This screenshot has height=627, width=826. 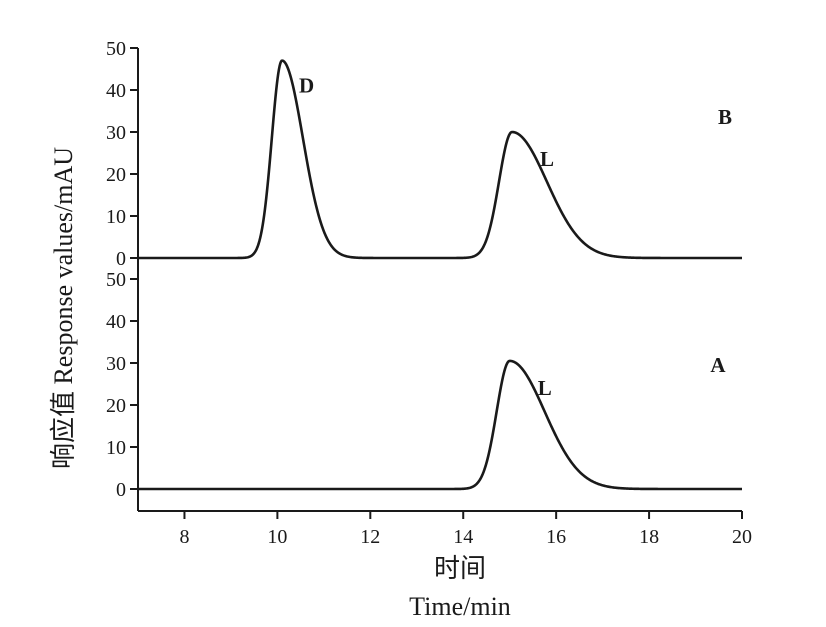 What do you see at coordinates (116, 322) in the screenshot?
I see `panel-A-y-tick-label-40: 40` at bounding box center [116, 322].